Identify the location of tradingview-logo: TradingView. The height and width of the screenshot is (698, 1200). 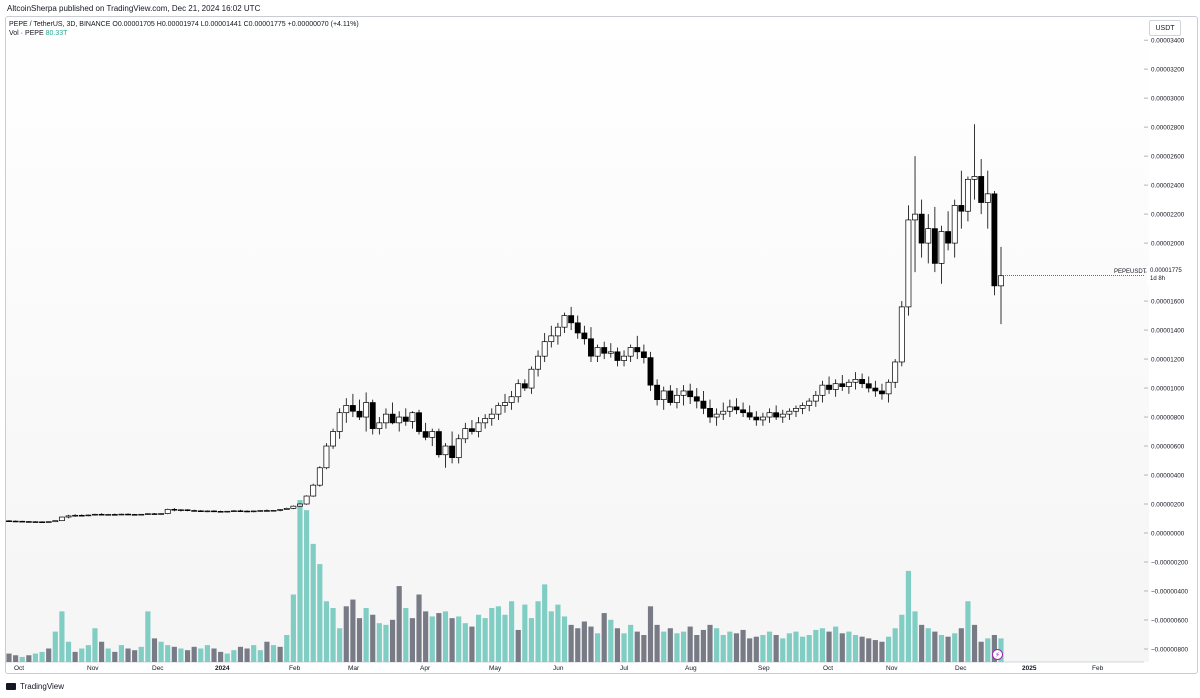
(35, 686).